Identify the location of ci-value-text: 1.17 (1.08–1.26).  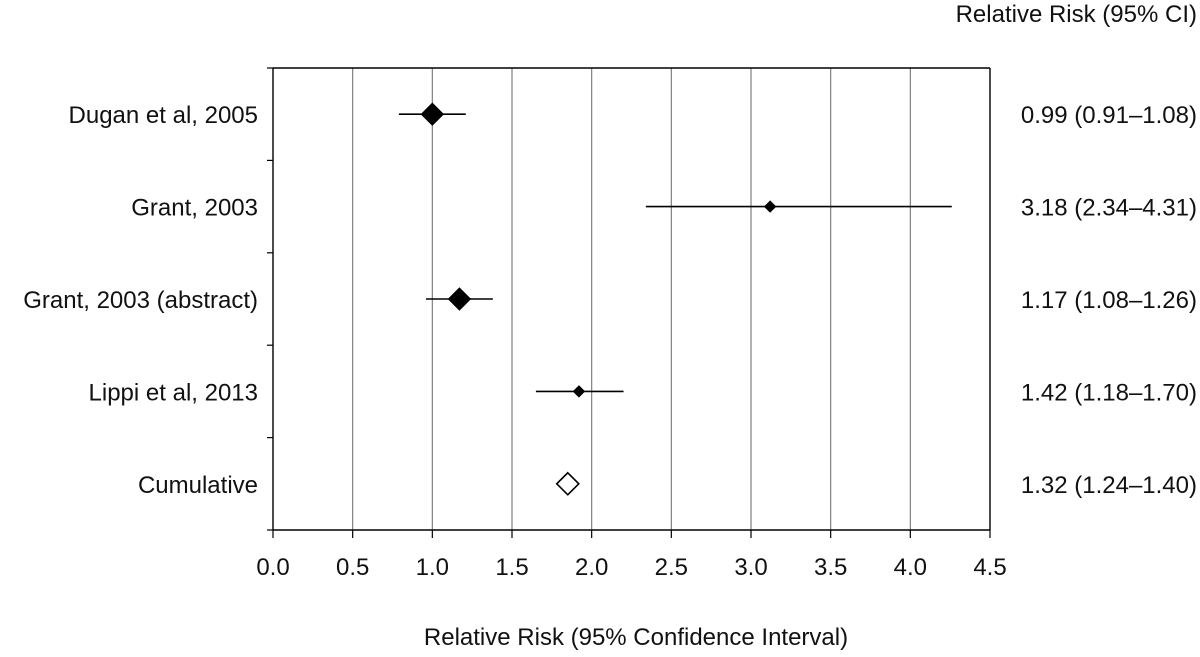
(1109, 300).